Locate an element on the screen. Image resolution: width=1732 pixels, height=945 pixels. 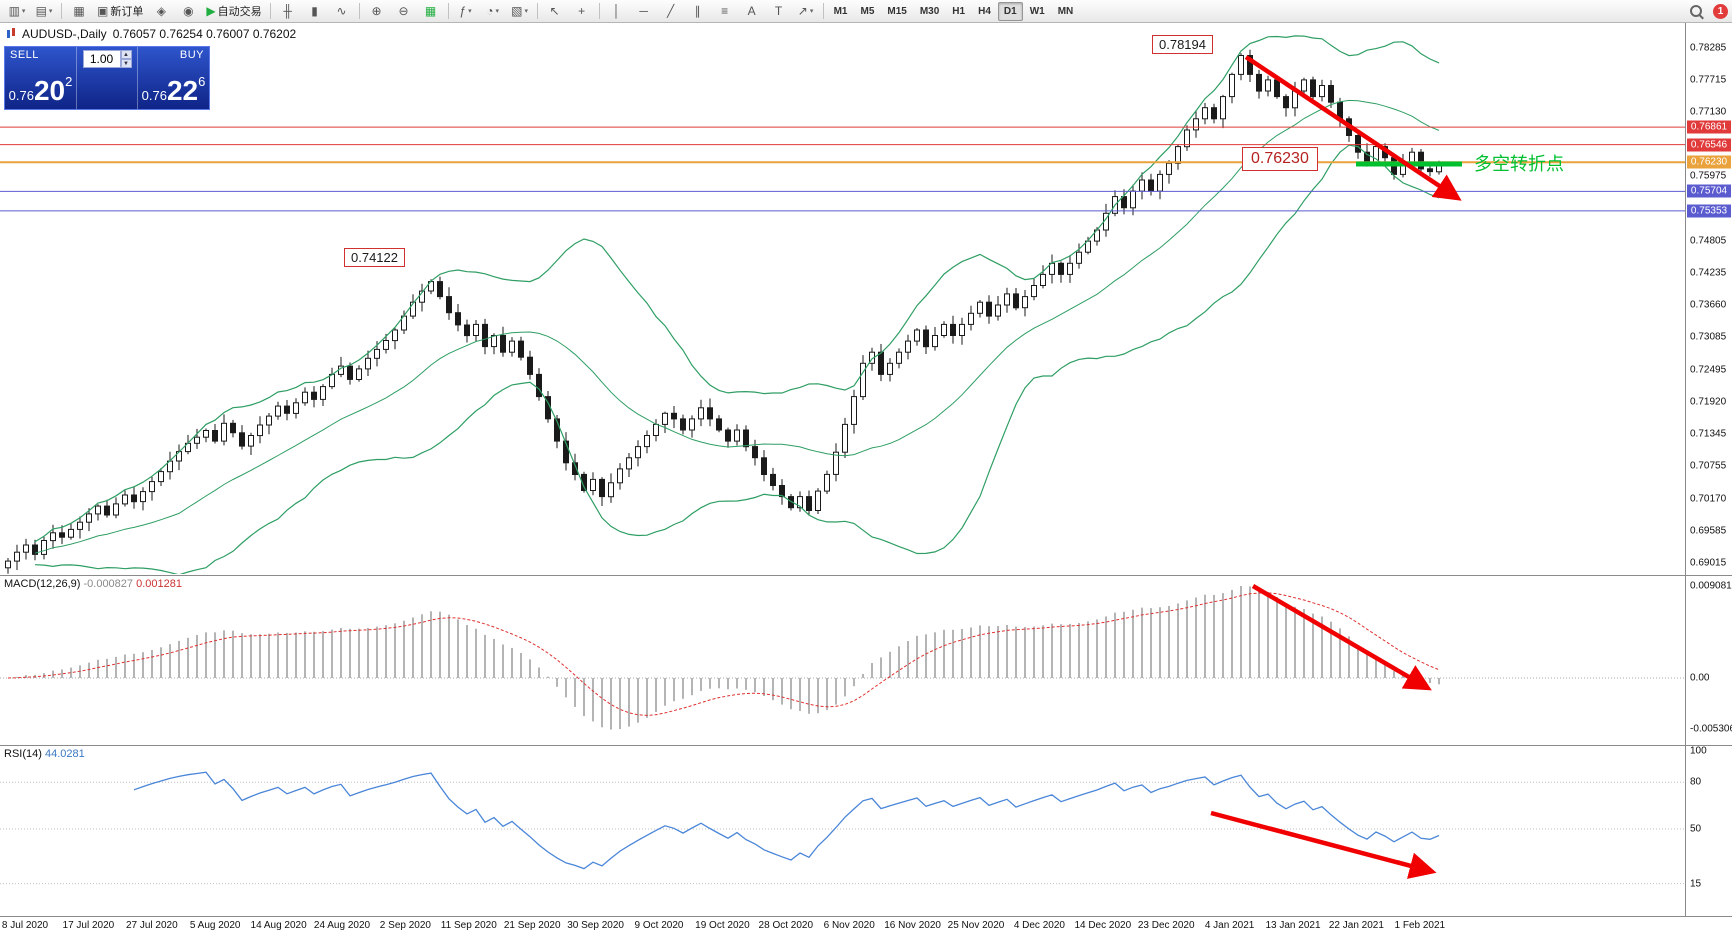
text-button: A is located at coordinates (752, 11).